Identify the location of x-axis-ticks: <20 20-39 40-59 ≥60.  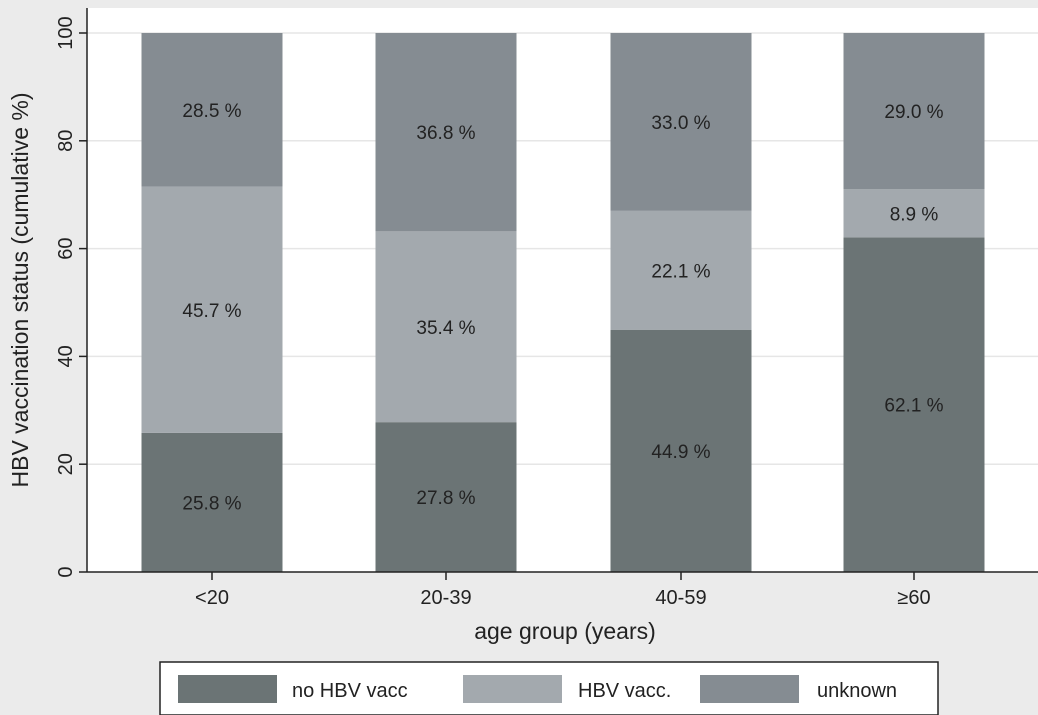
(563, 590).